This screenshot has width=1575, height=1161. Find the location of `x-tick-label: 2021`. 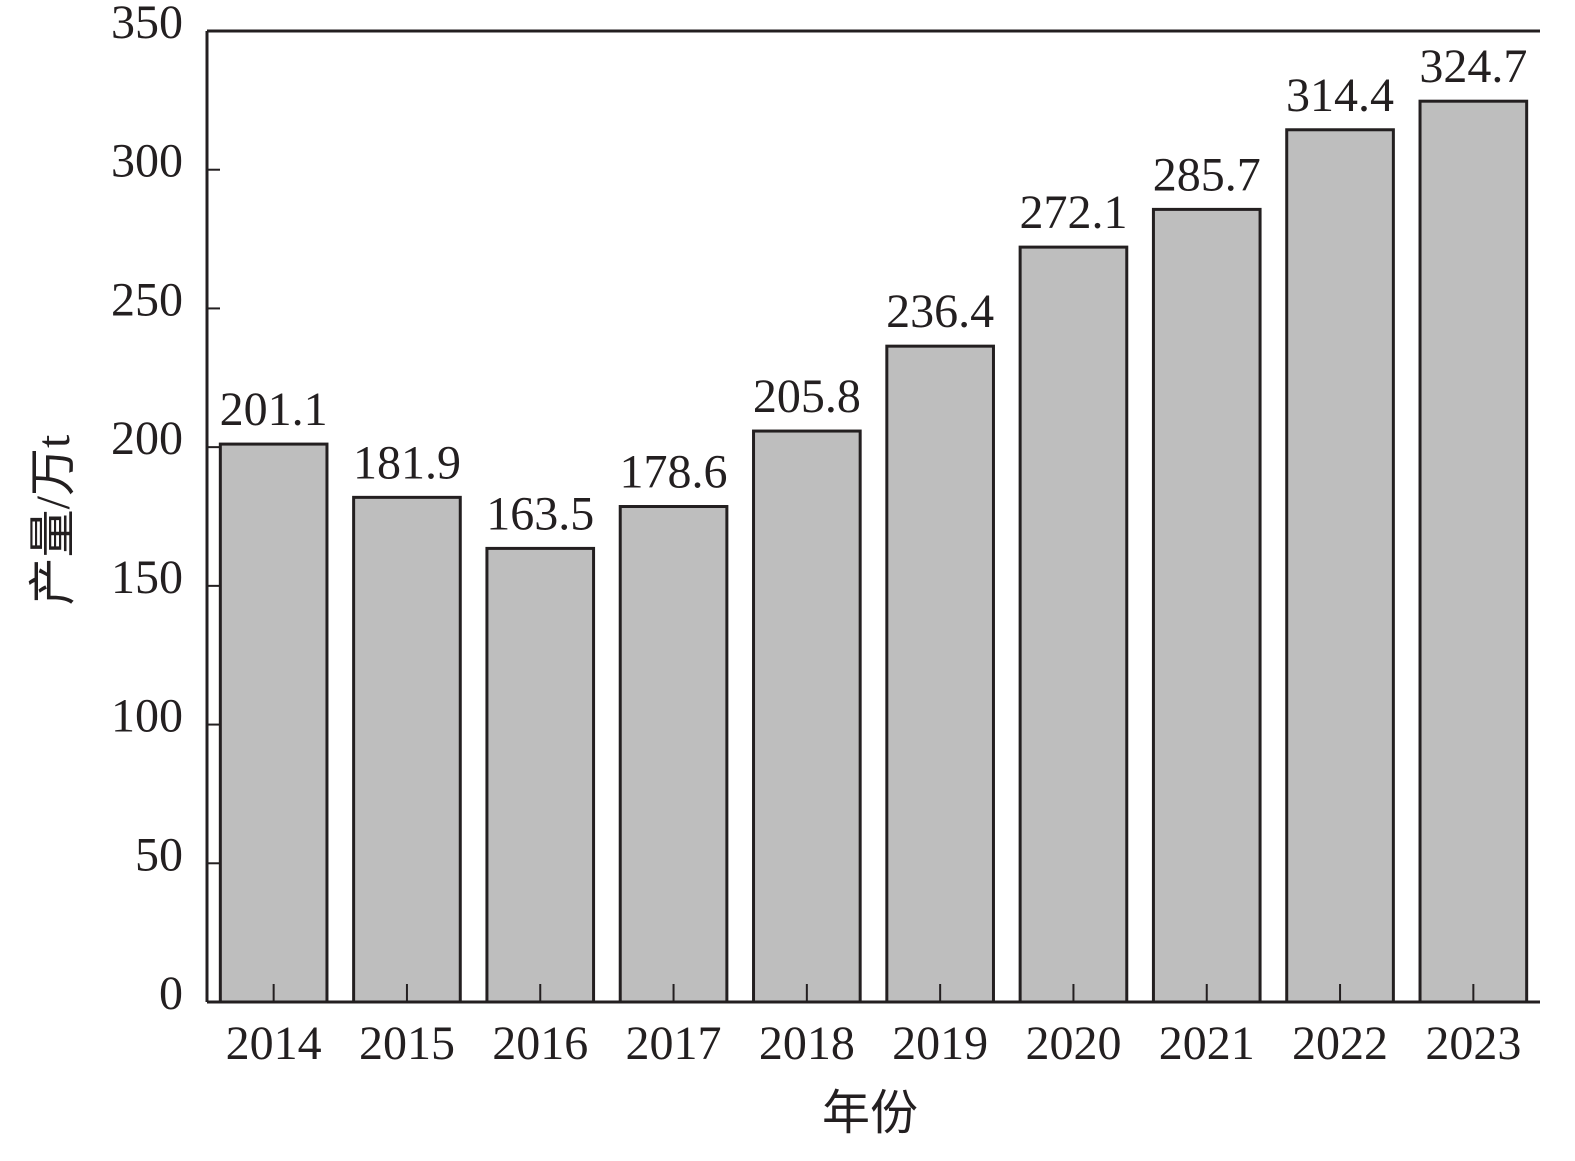

x-tick-label: 2021 is located at coordinates (1207, 1043).